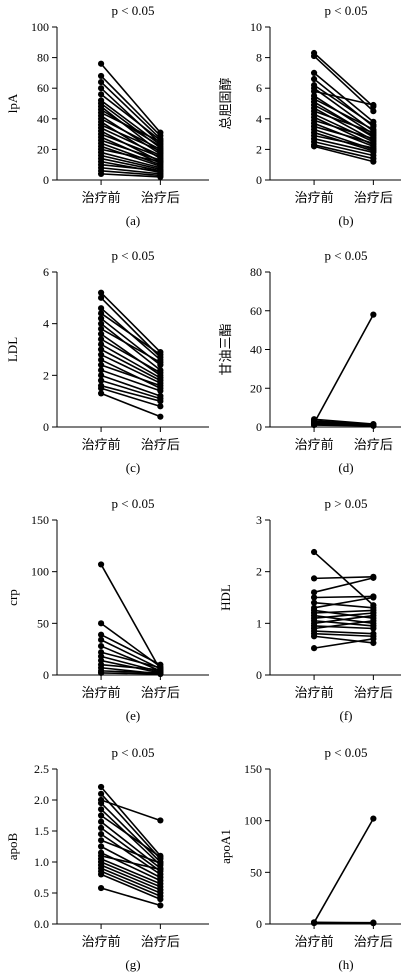 The width and height of the screenshot is (401, 977). What do you see at coordinates (345, 10) in the screenshot?
I see `panel-2-title: p < 0.05` at bounding box center [345, 10].